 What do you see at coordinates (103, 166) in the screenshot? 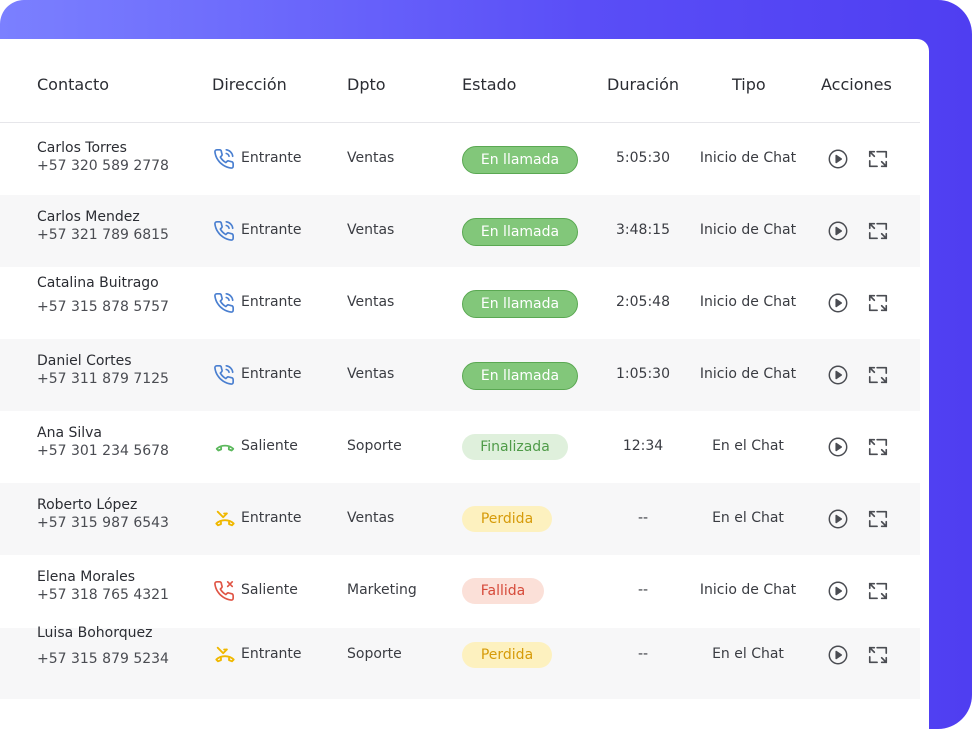
I see `contact-phone: +57 320 589 2778` at bounding box center [103, 166].